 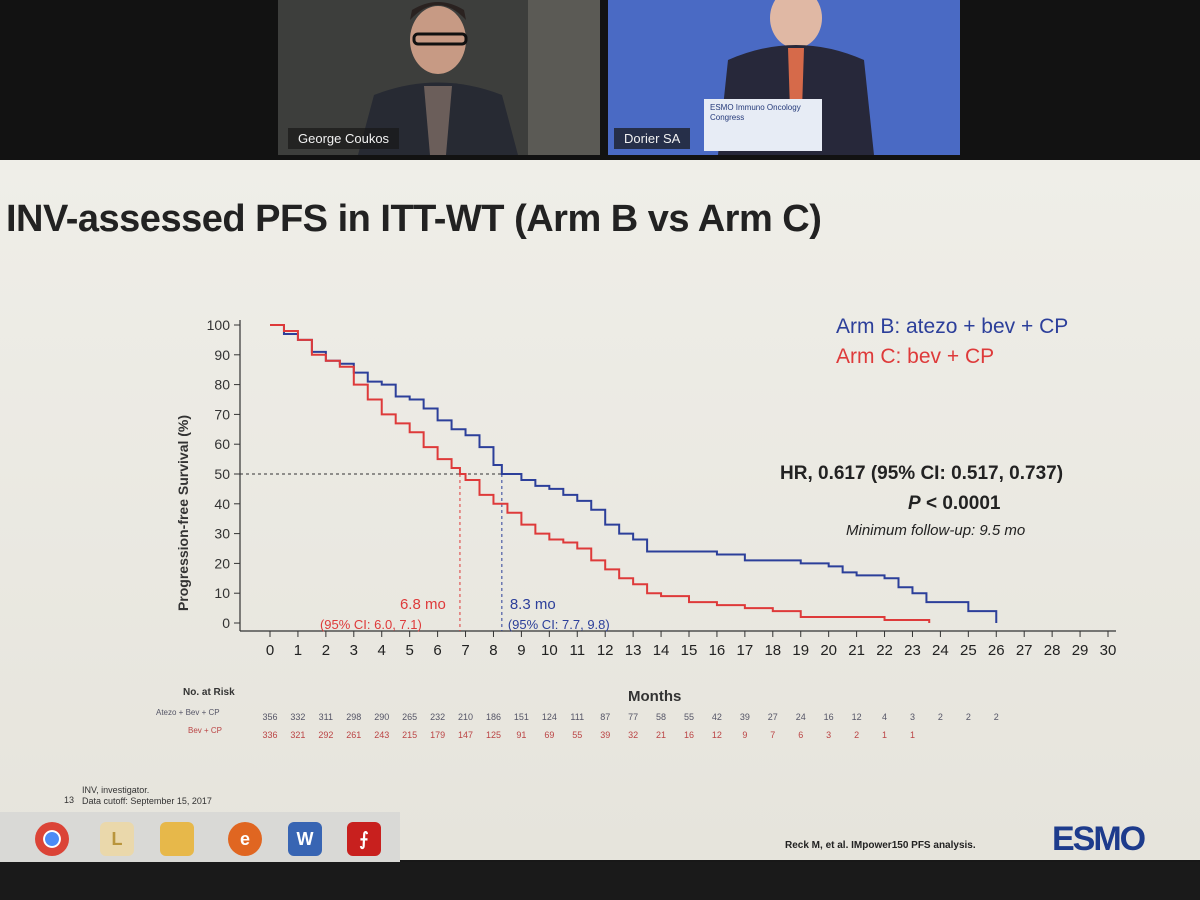 I want to click on risk-cell-arm-b: 290, so click(x=381, y=717).